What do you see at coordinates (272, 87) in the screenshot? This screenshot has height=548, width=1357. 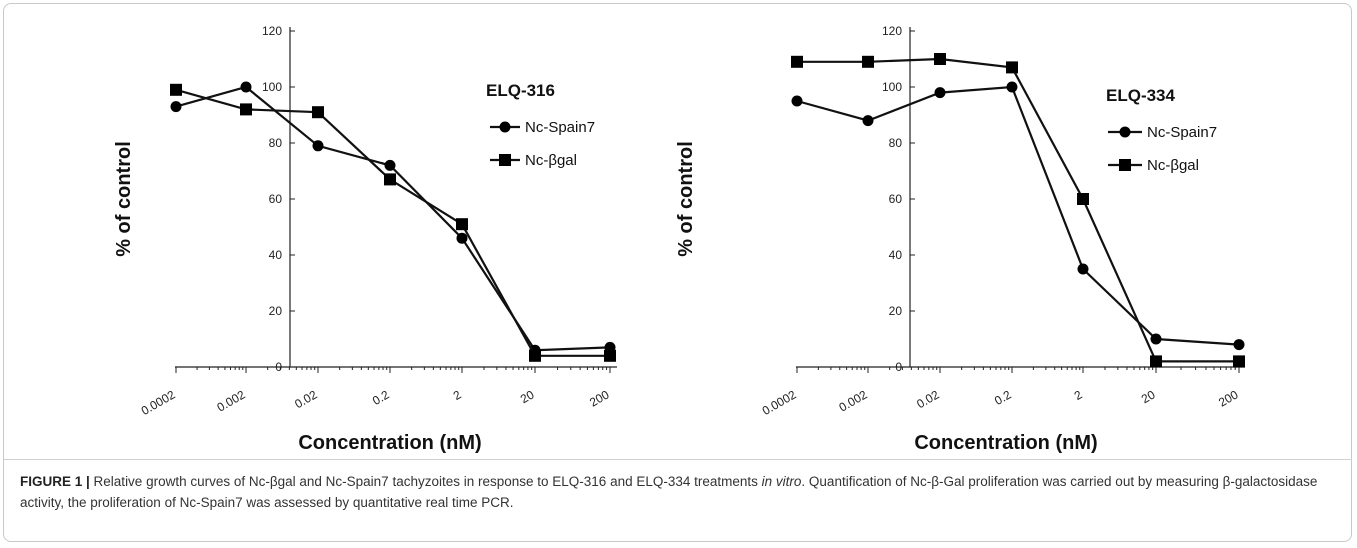 I see `chart1-y-tick-label-100: 100` at bounding box center [272, 87].